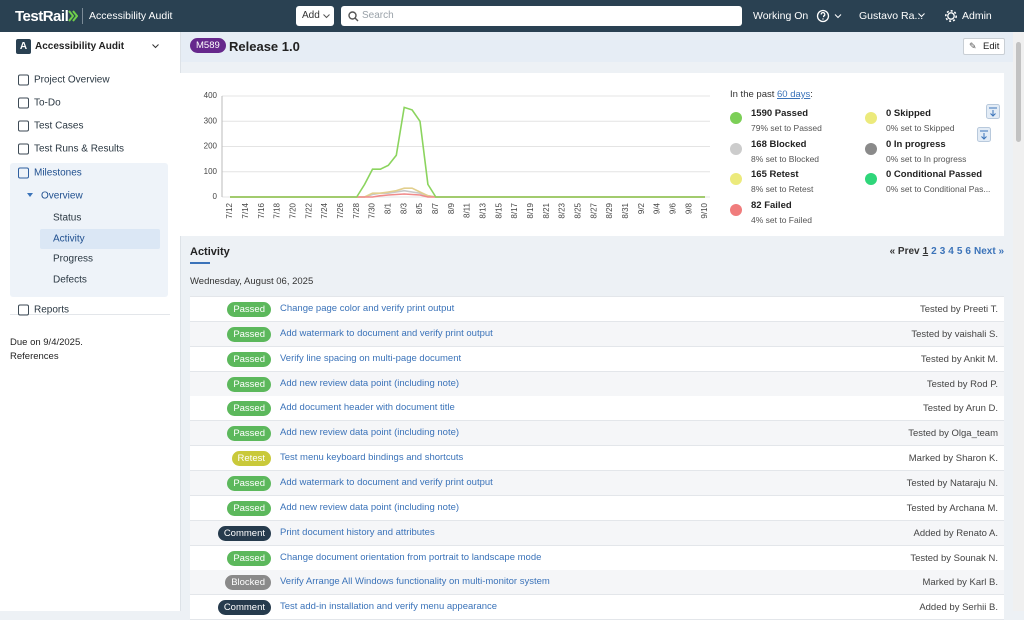  I want to click on x-tick-label: 8/19, so click(530, 210).